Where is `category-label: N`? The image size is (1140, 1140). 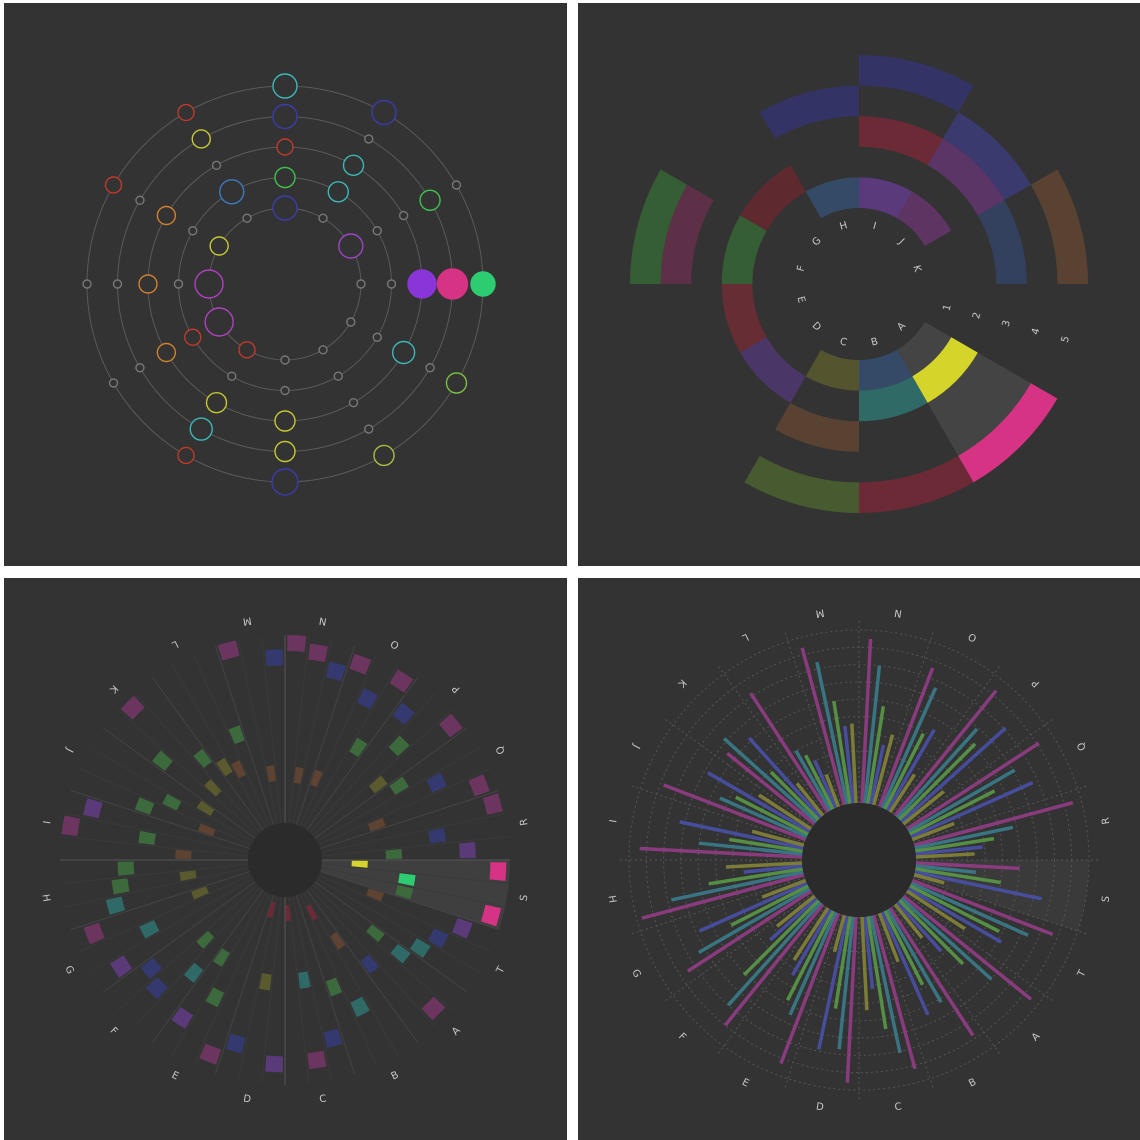
category-label: N is located at coordinates (322, 620).